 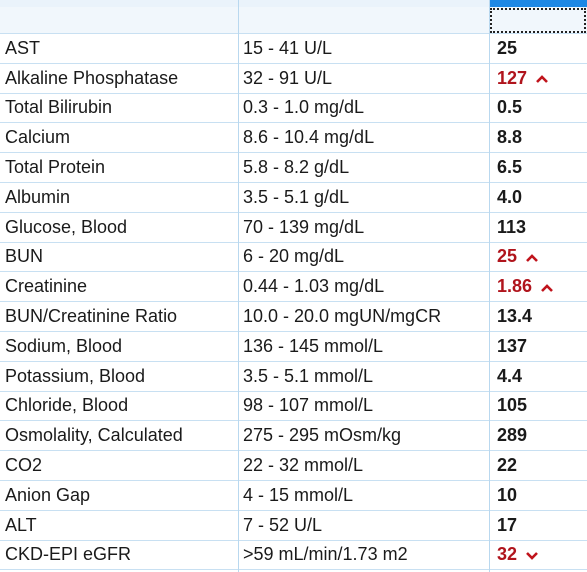 What do you see at coordinates (538, 316) in the screenshot?
I see `result-cell: 13.4` at bounding box center [538, 316].